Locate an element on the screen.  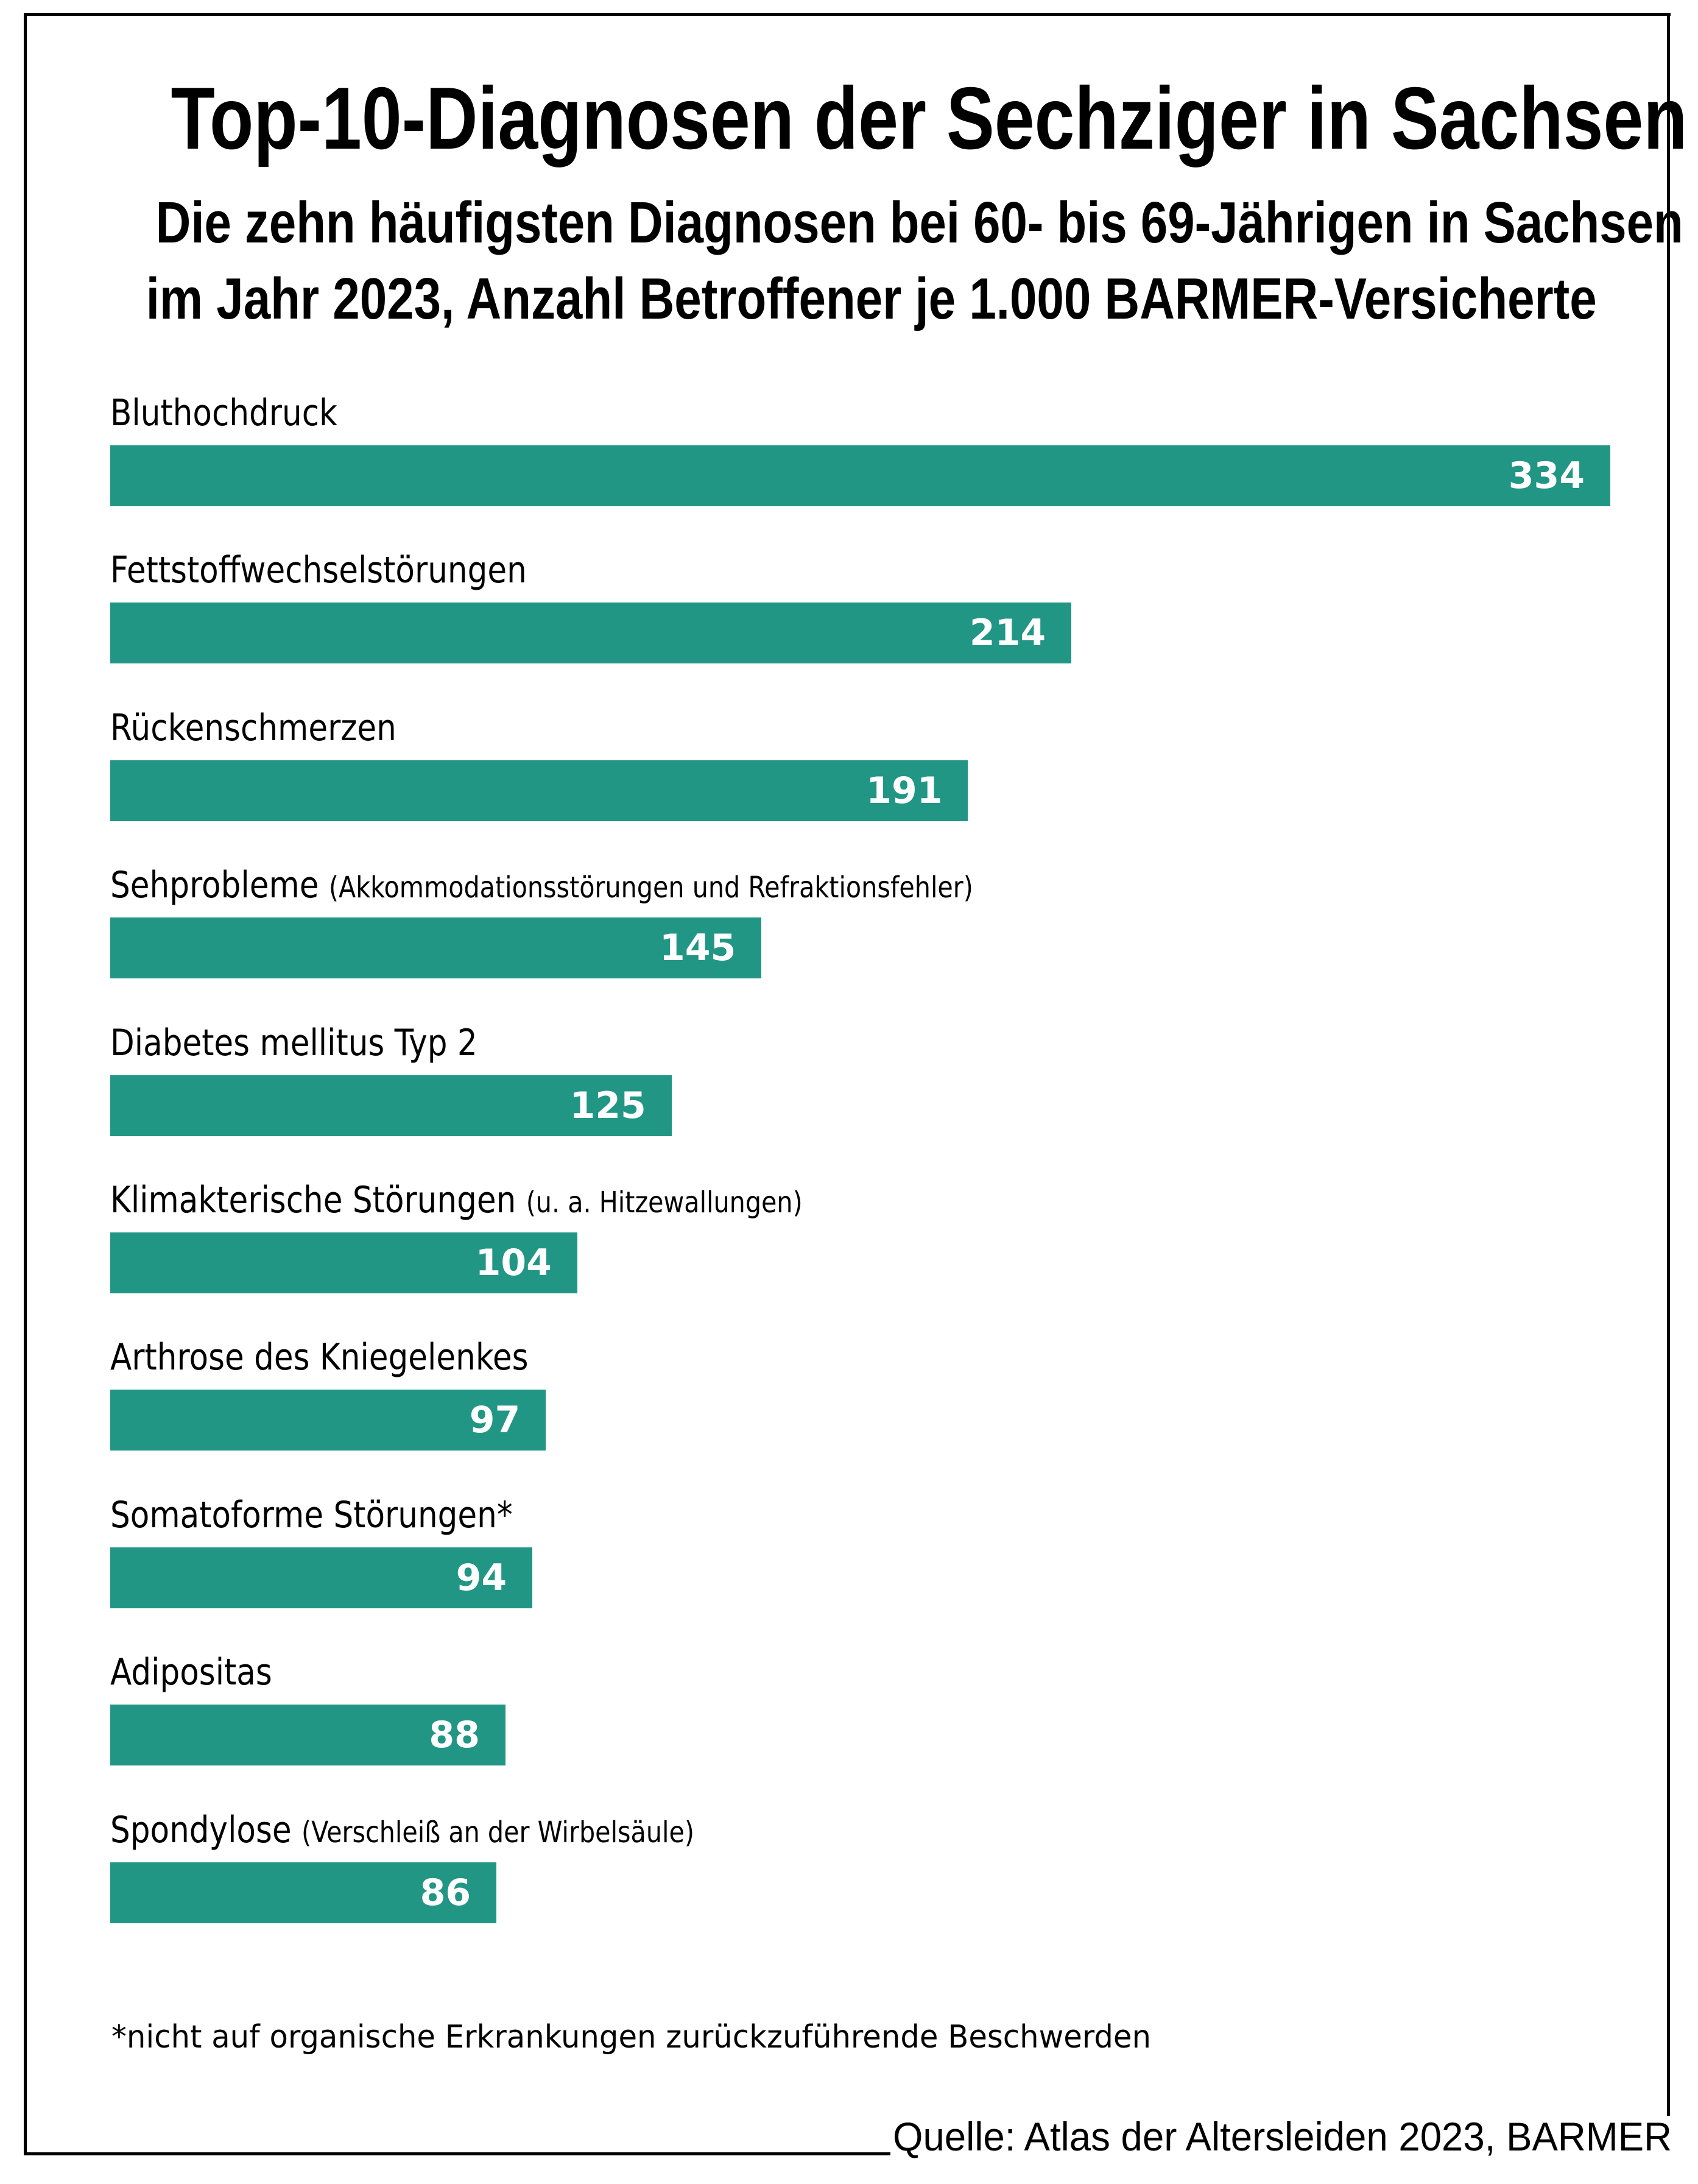
category-name: Fettstoffwechselstörungen is located at coordinates (318, 570).